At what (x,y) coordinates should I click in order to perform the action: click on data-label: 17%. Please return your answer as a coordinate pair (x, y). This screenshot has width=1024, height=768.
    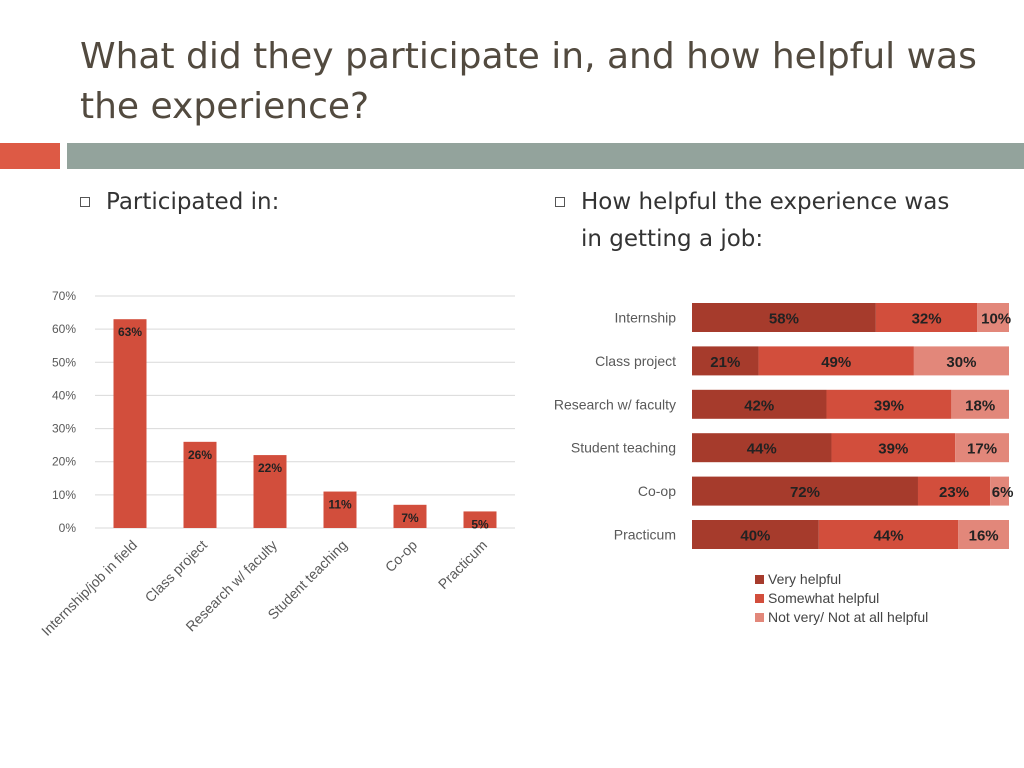
    Looking at the image, I should click on (982, 449).